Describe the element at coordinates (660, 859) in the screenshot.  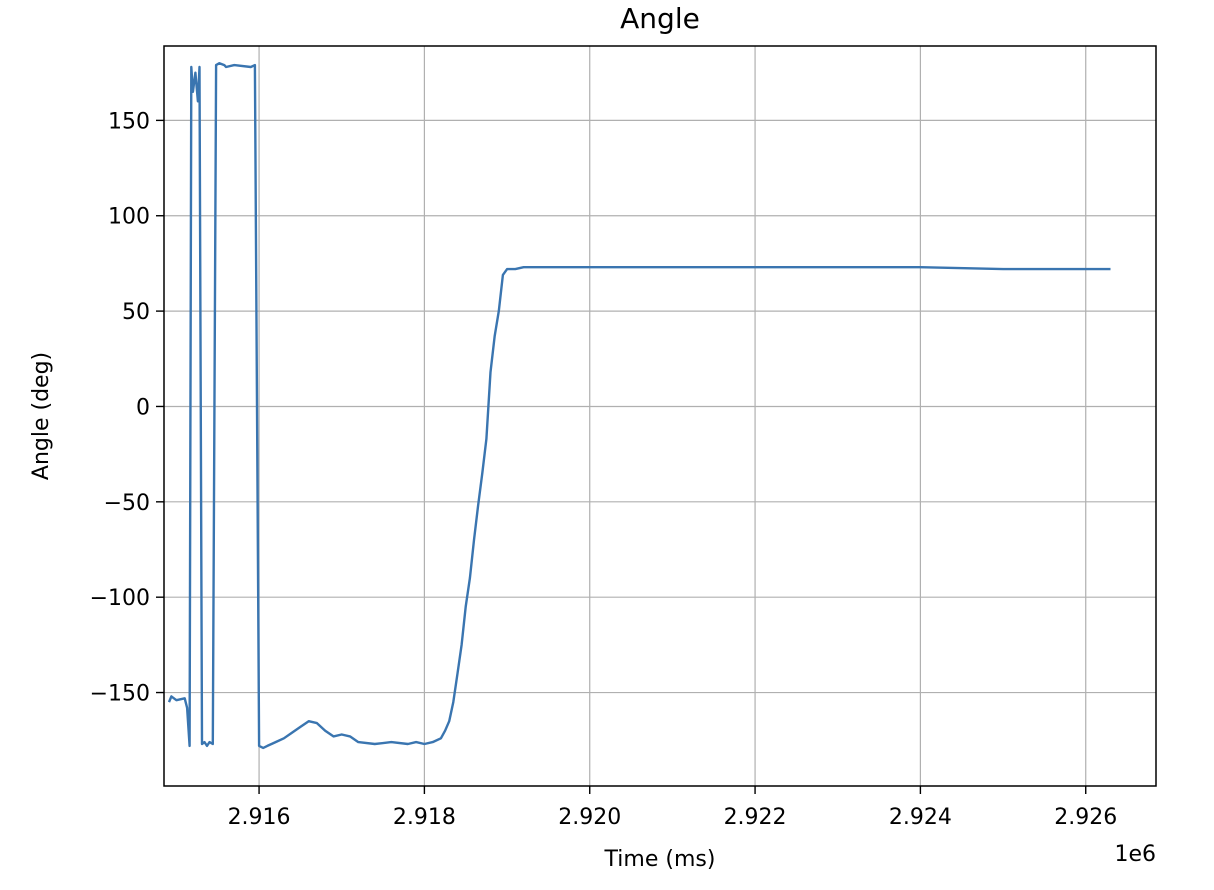
I see `x-axis-title: Time (ms)` at that location.